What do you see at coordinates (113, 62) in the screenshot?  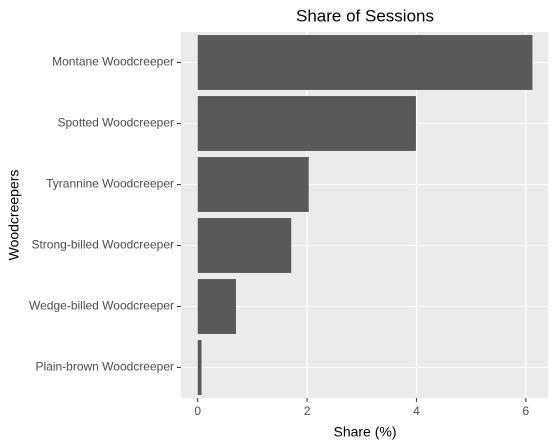 I see `y-tick-label: Montane Woodcreeper` at bounding box center [113, 62].